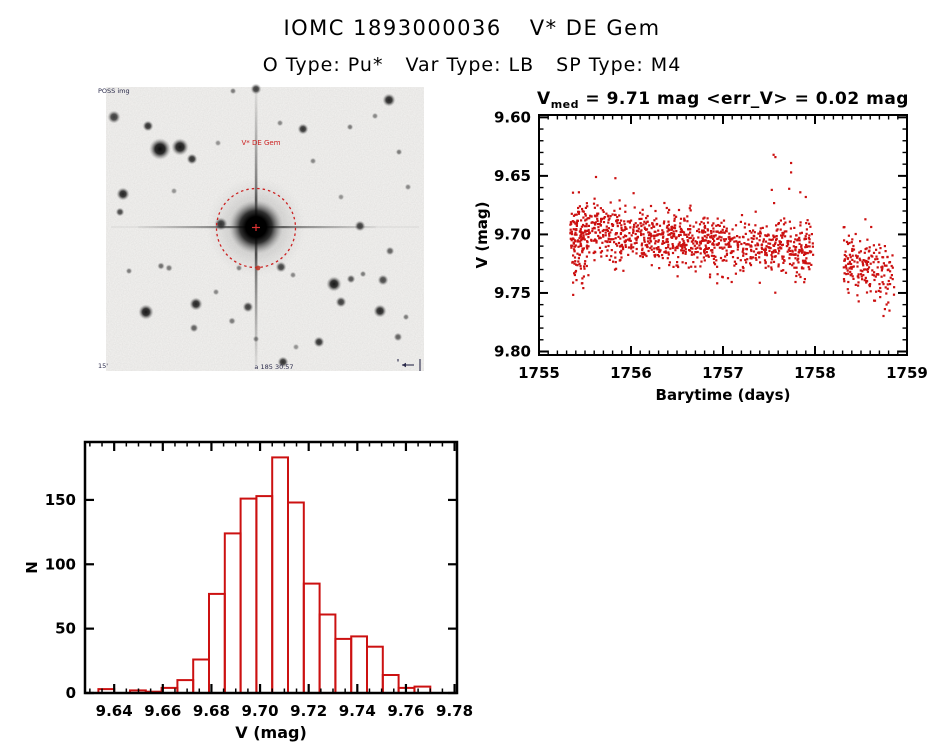 Image resolution: width=944 pixels, height=747 pixels. Describe the element at coordinates (114, 711) in the screenshot. I see `svg-text: 9.64` at that location.